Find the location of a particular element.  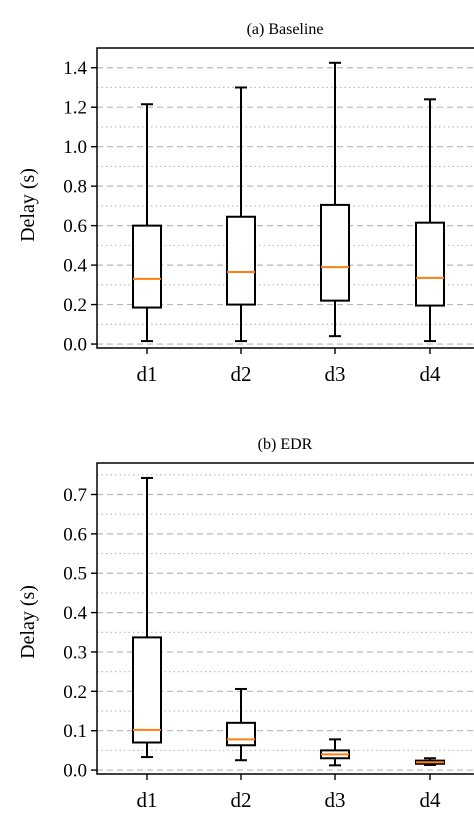

y-ticks-edr: 0.0 0.1 0.2 0.3 0.4 0.5 0.6 0.7 is located at coordinates (80, 633).